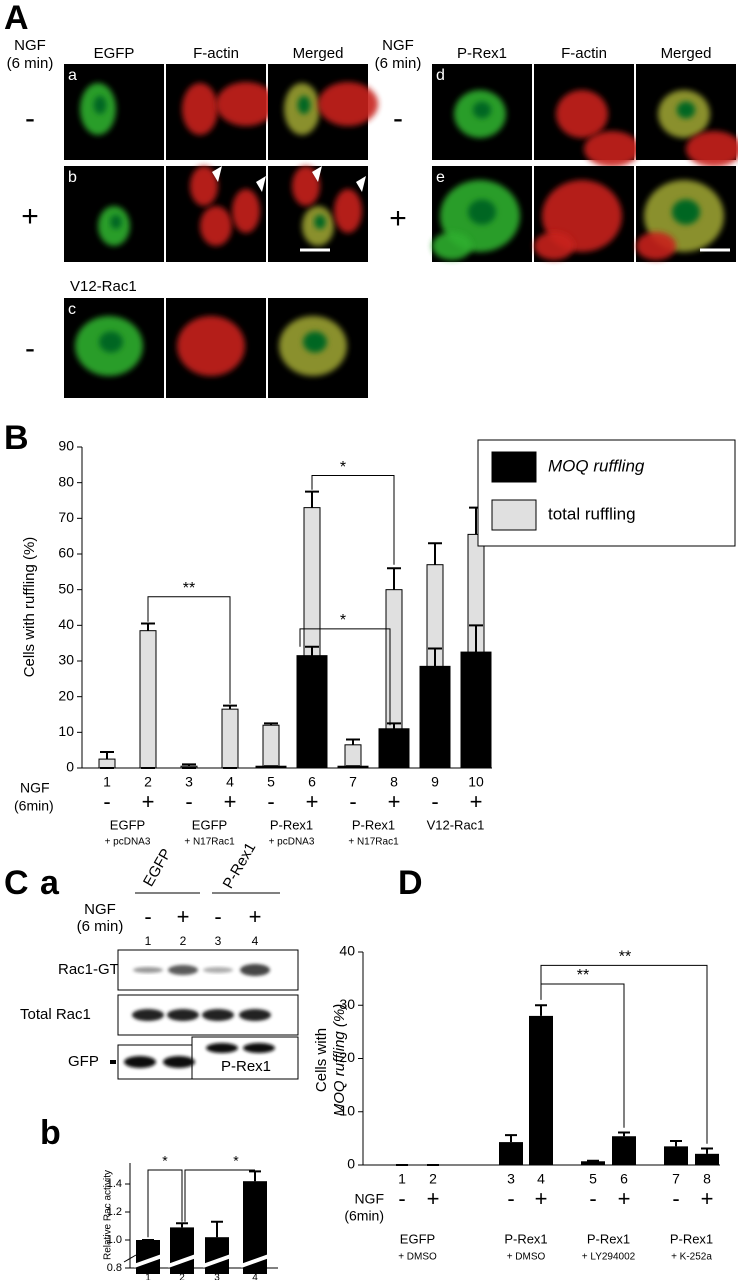 The width and height of the screenshot is (738, 1280). I want to click on panel-letter: d, so click(440, 75).